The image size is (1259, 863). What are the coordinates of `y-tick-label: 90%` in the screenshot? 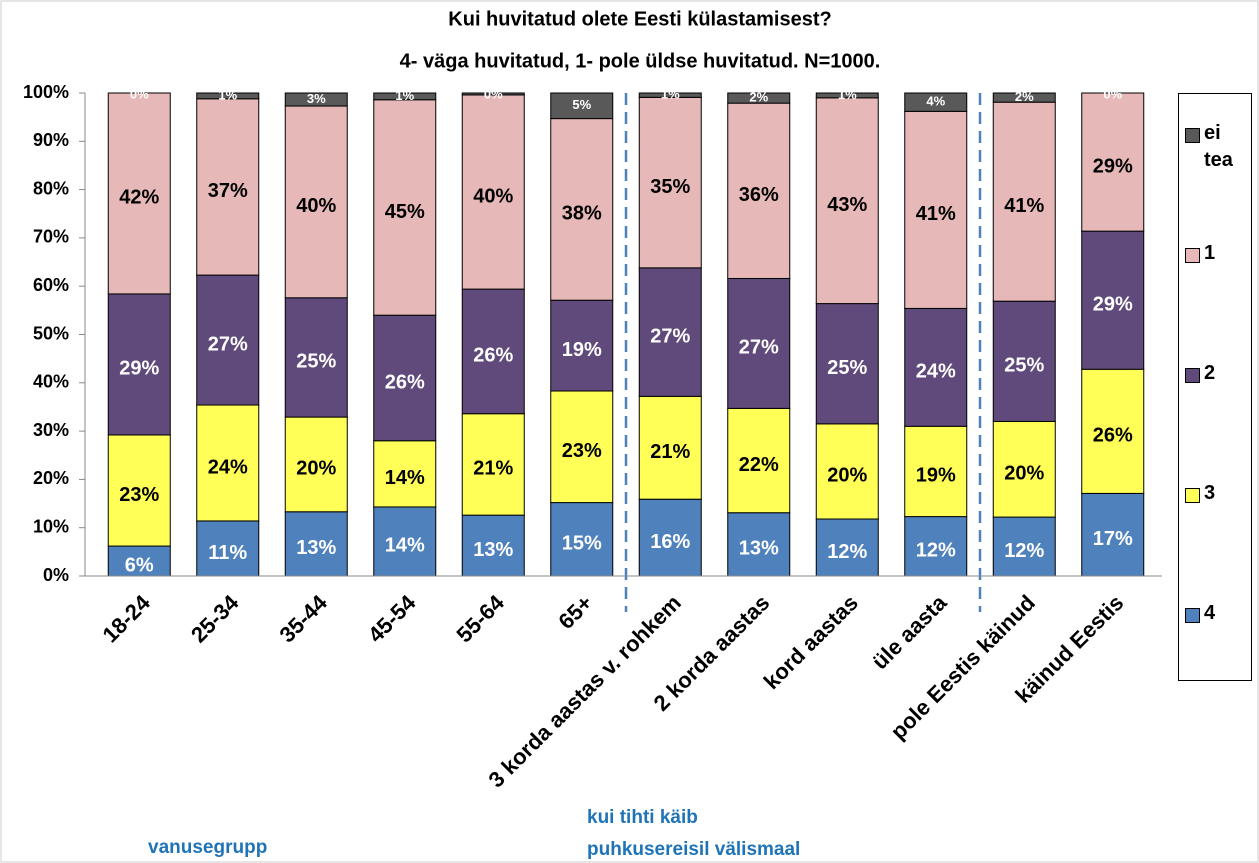 It's located at (51, 140).